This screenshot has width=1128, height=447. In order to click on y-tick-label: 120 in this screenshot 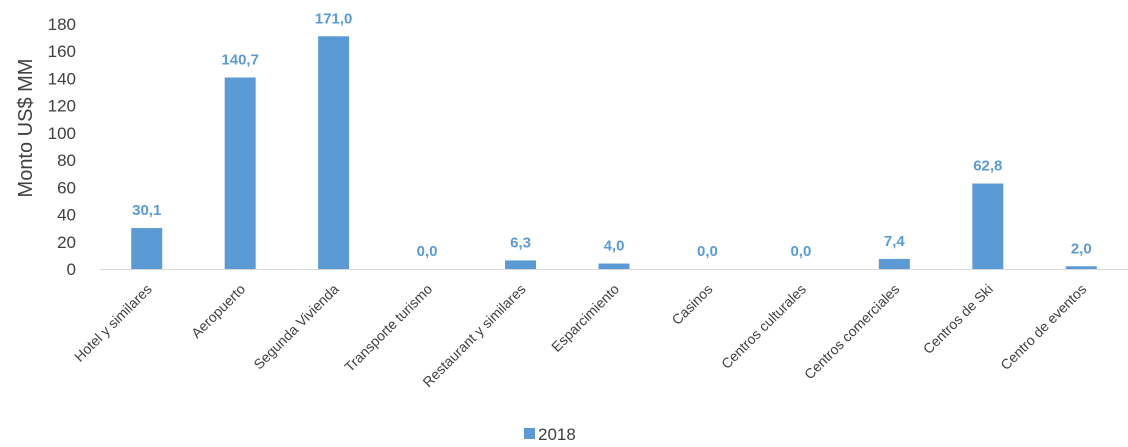, I will do `click(62, 106)`.